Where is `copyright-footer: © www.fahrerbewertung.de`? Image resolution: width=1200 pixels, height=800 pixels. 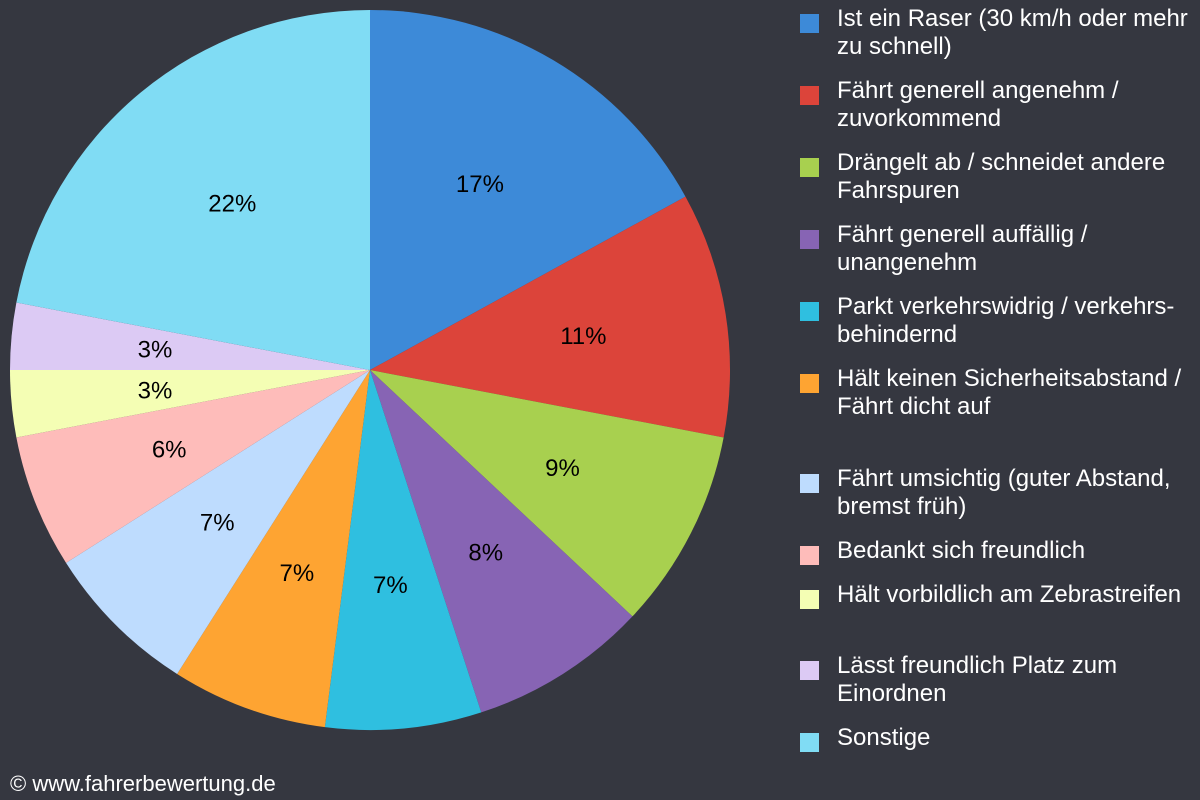 copyright-footer: © www.fahrerbewertung.de is located at coordinates (143, 783).